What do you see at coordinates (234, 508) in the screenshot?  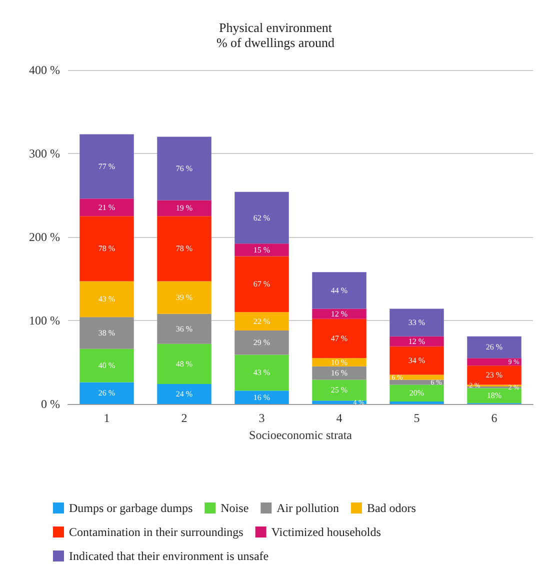 I see `legend-label: Noise` at bounding box center [234, 508].